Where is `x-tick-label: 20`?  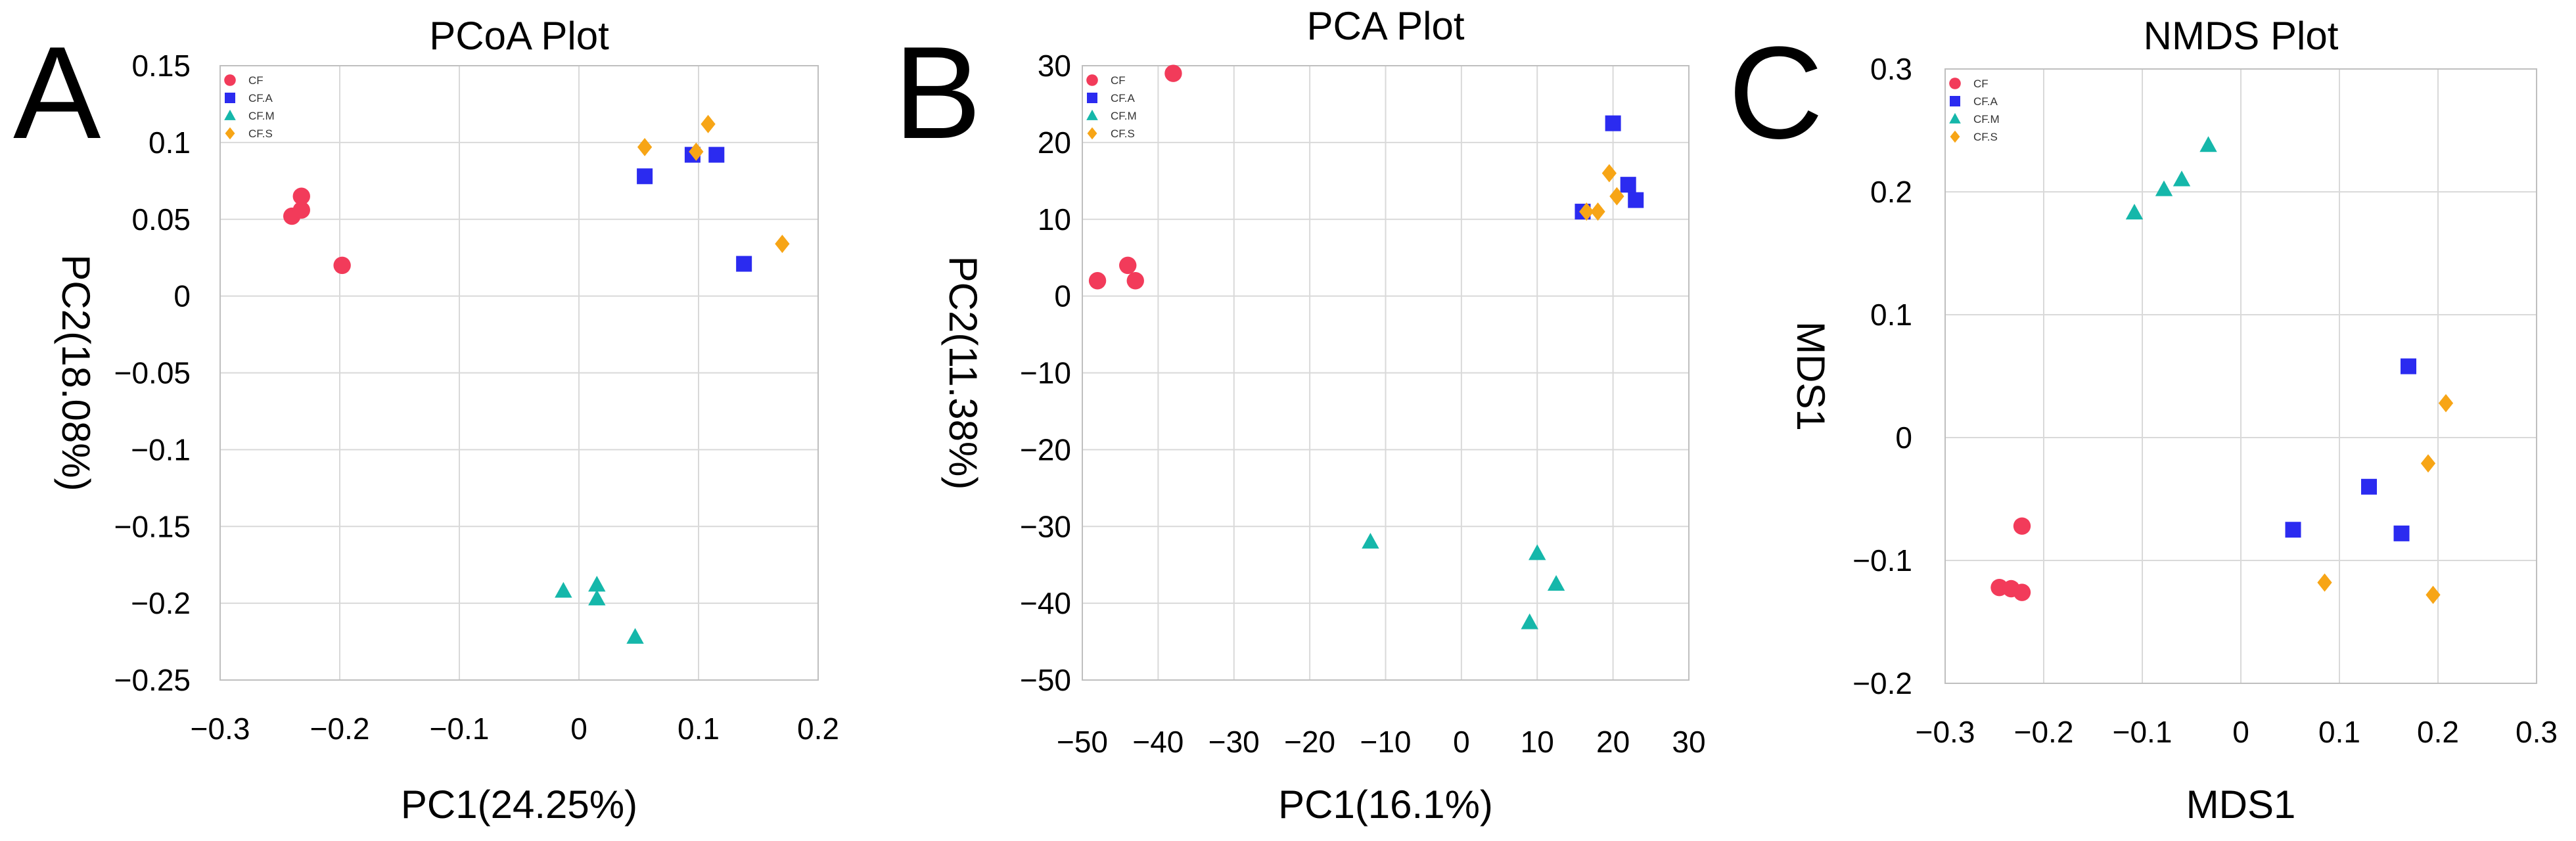 x-tick-label: 20 is located at coordinates (1613, 742).